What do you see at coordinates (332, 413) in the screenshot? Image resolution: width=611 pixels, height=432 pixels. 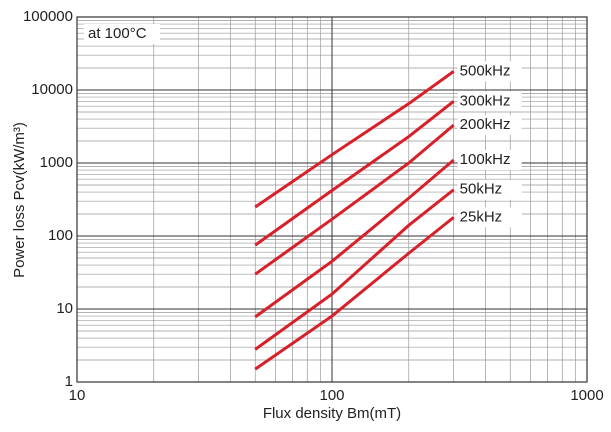 I see `x-axis-label: Flux density Bm(mT)` at bounding box center [332, 413].